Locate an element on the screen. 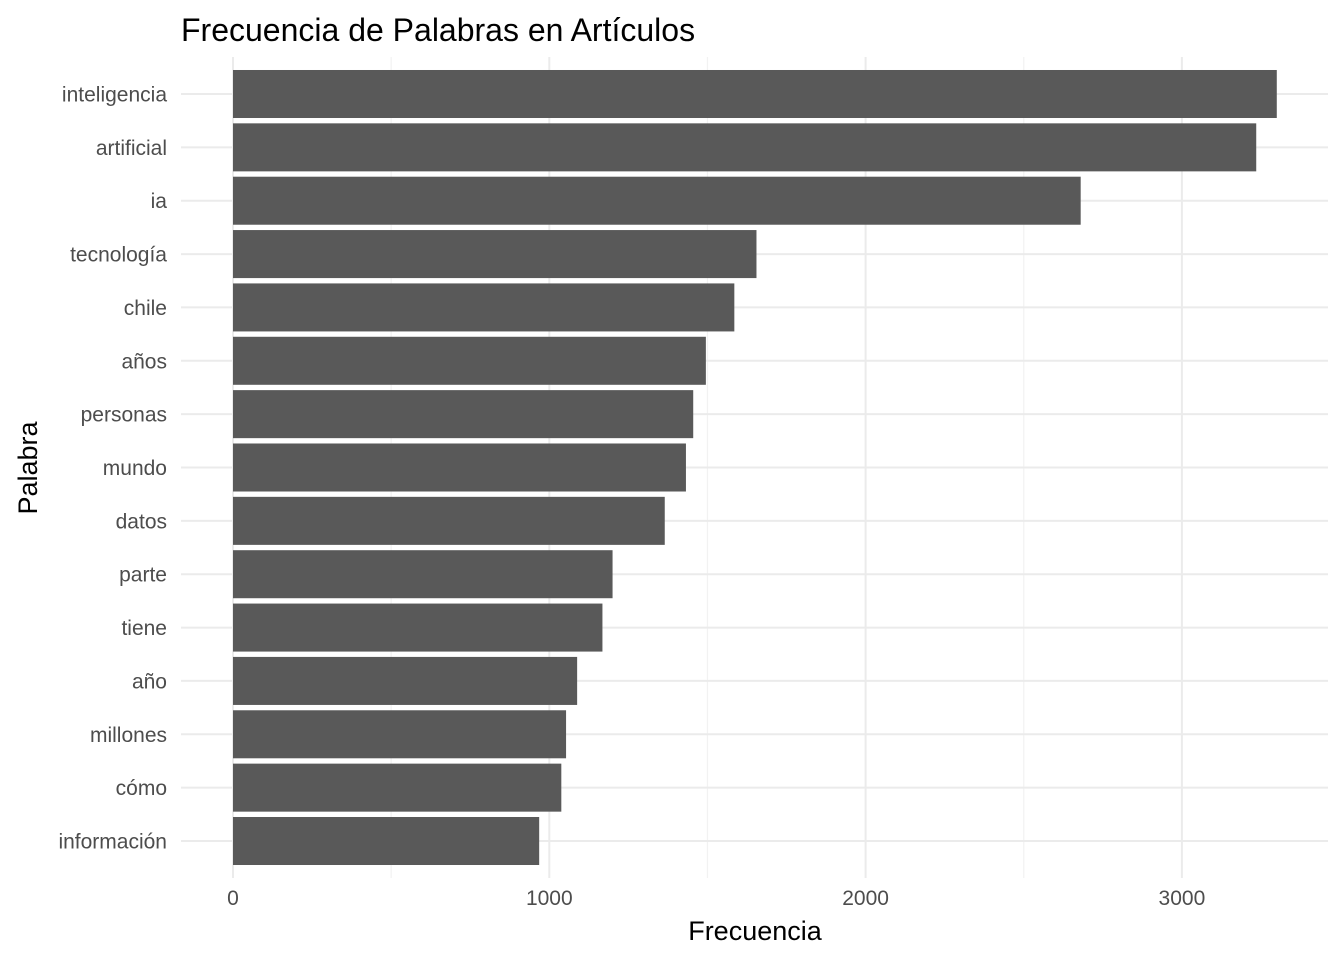 Image resolution: width=1344 pixels, height=960 pixels. bar-millones is located at coordinates (400, 734).